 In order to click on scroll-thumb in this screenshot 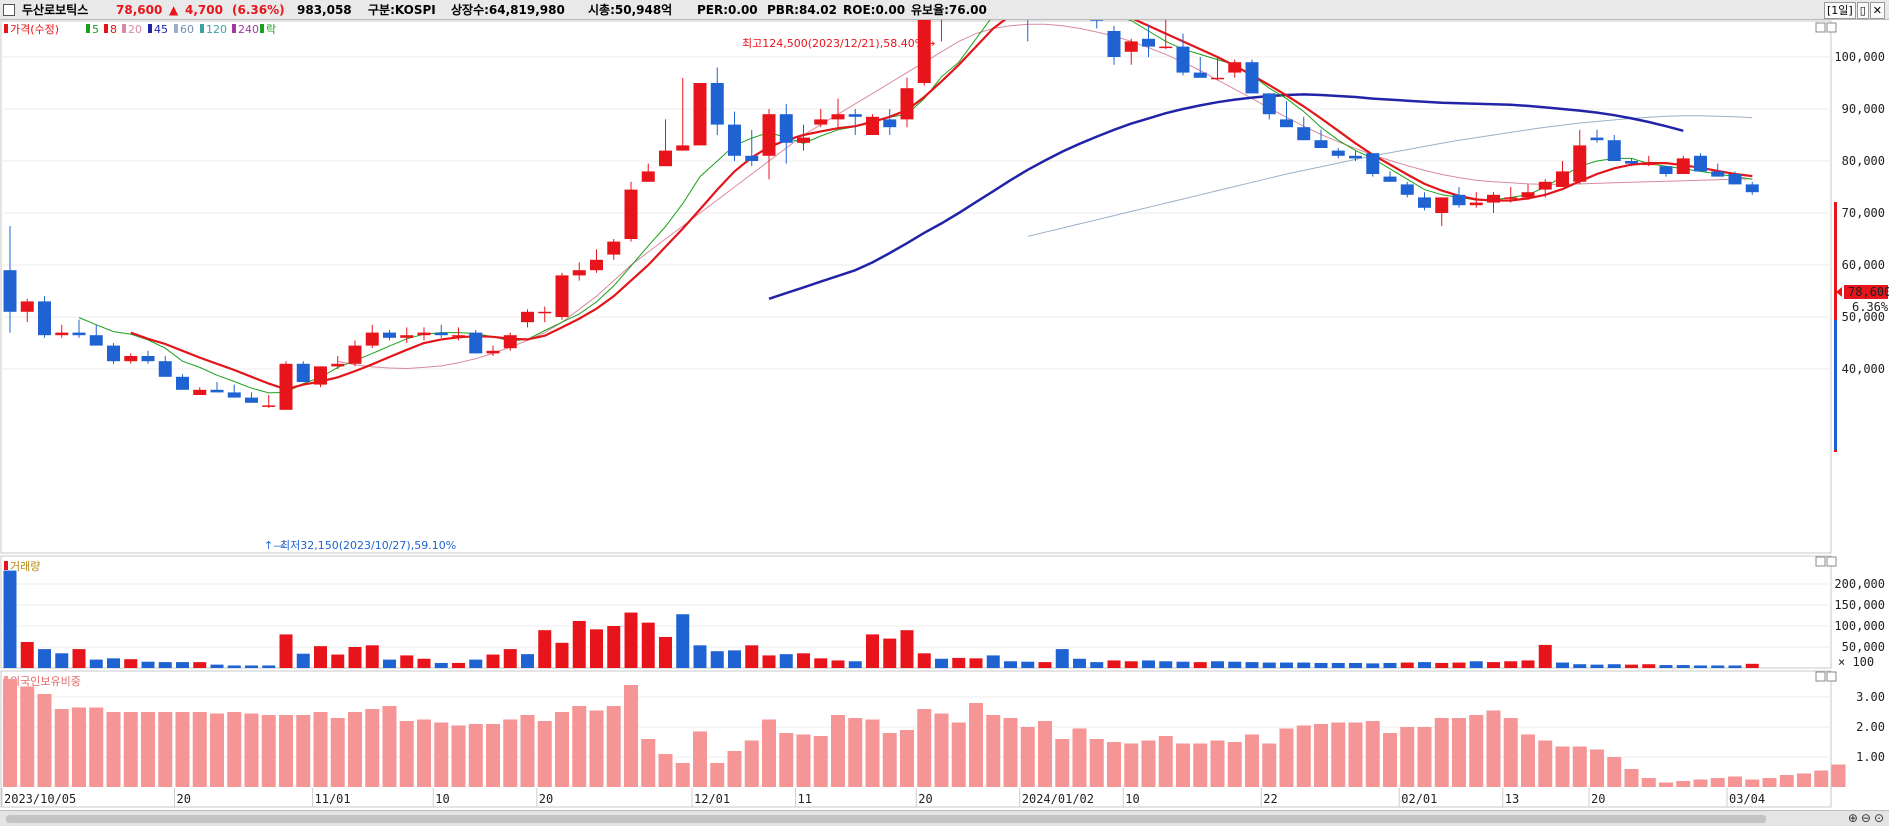, I will do `click(886, 819)`.